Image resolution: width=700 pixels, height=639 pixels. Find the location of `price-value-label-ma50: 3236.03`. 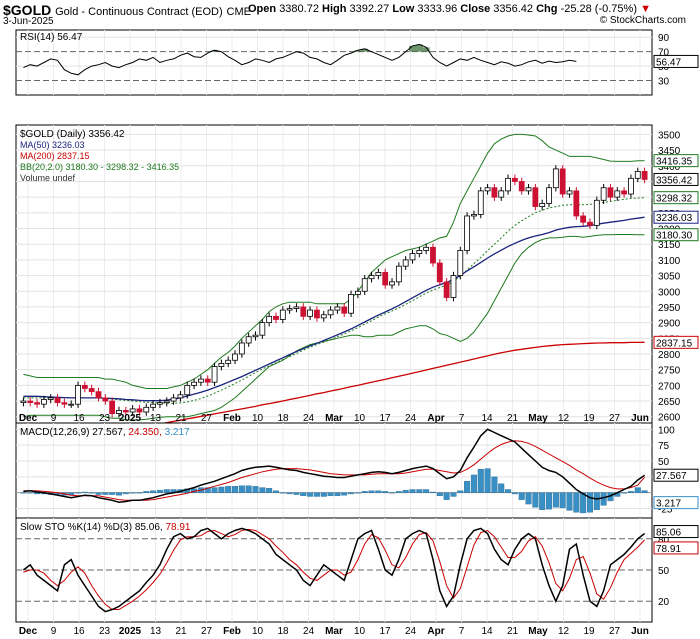

price-value-label-ma50: 3236.03 is located at coordinates (674, 218).